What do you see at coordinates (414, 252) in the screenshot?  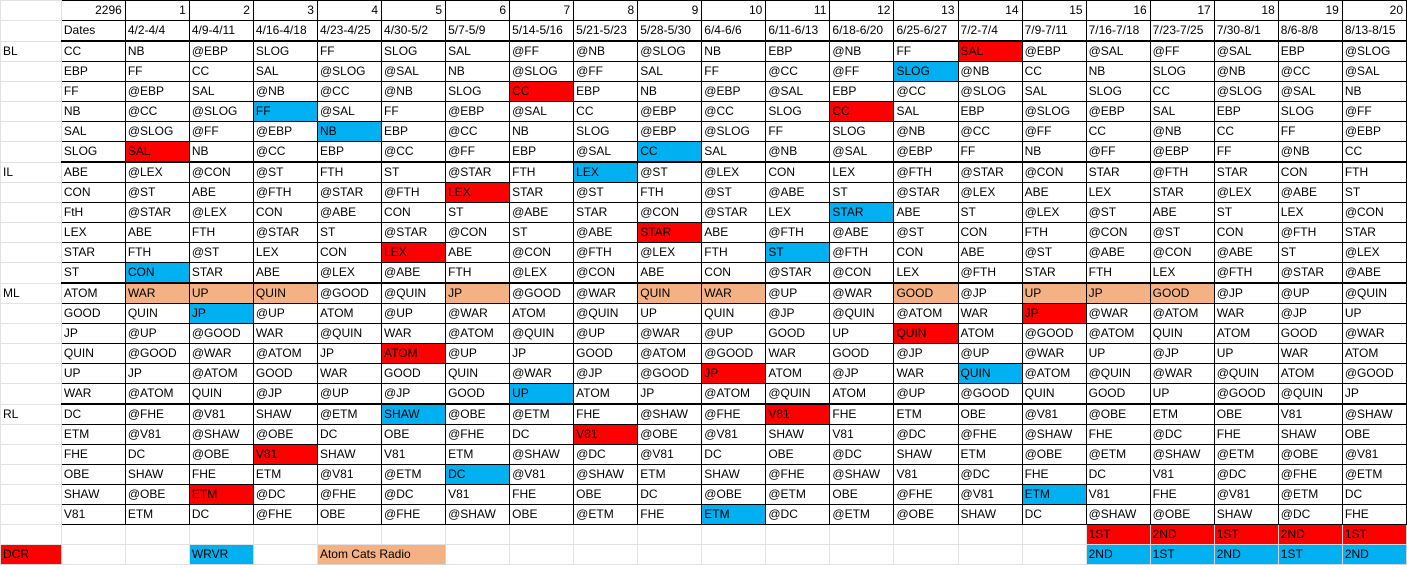 I see `game-cell: LEX` at bounding box center [414, 252].